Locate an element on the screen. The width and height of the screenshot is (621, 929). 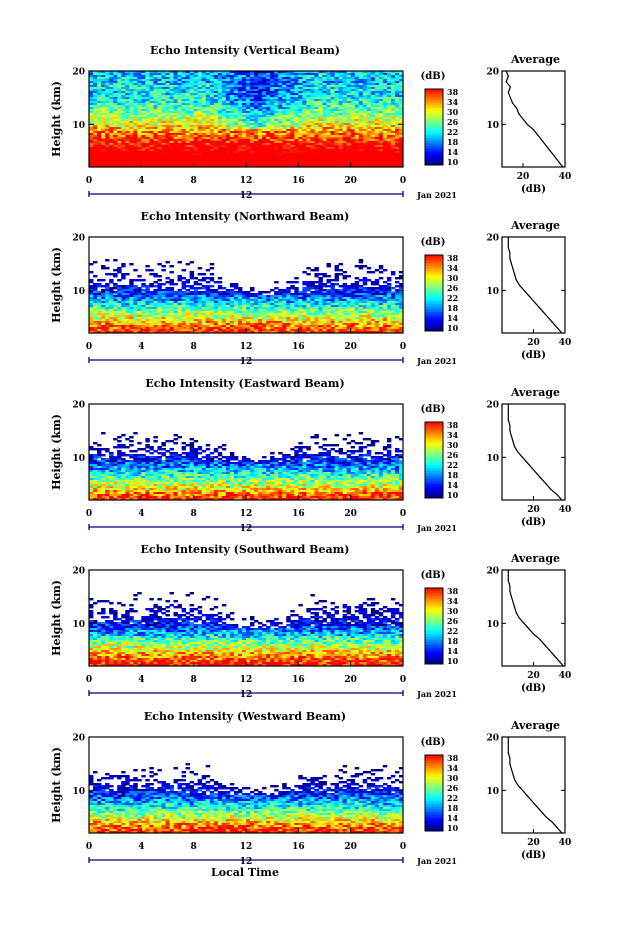
colorbar-swatch is located at coordinates (434, 139).